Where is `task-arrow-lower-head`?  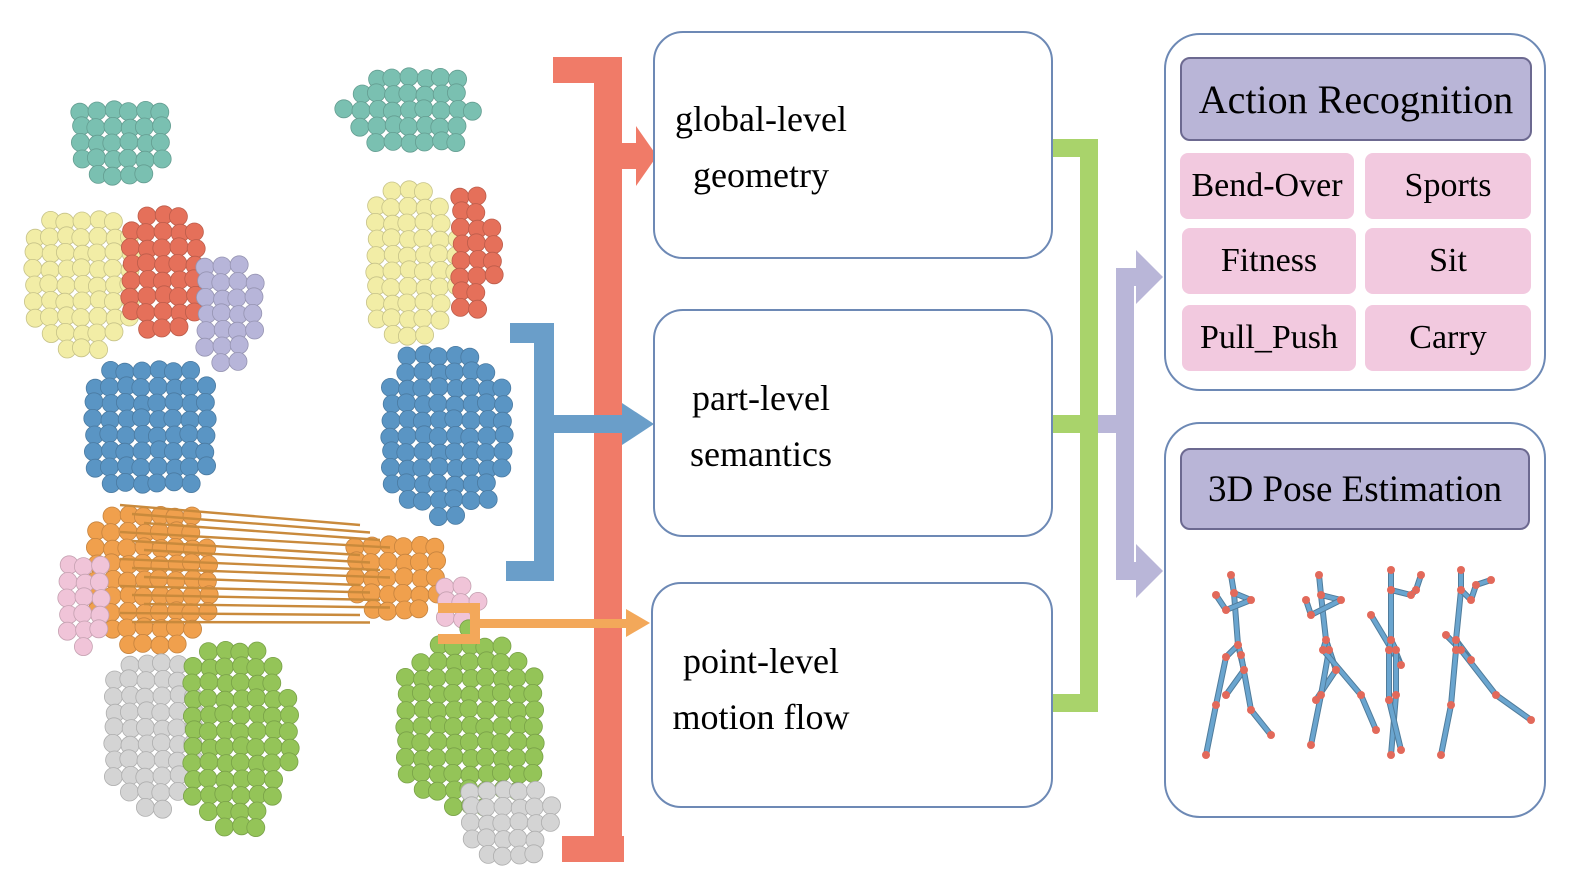 task-arrow-lower-head is located at coordinates (1149, 571).